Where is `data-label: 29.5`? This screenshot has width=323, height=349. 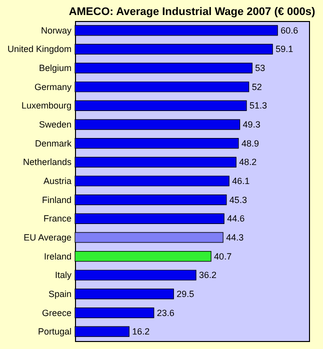
data-label: 29.5 is located at coordinates (185, 293).